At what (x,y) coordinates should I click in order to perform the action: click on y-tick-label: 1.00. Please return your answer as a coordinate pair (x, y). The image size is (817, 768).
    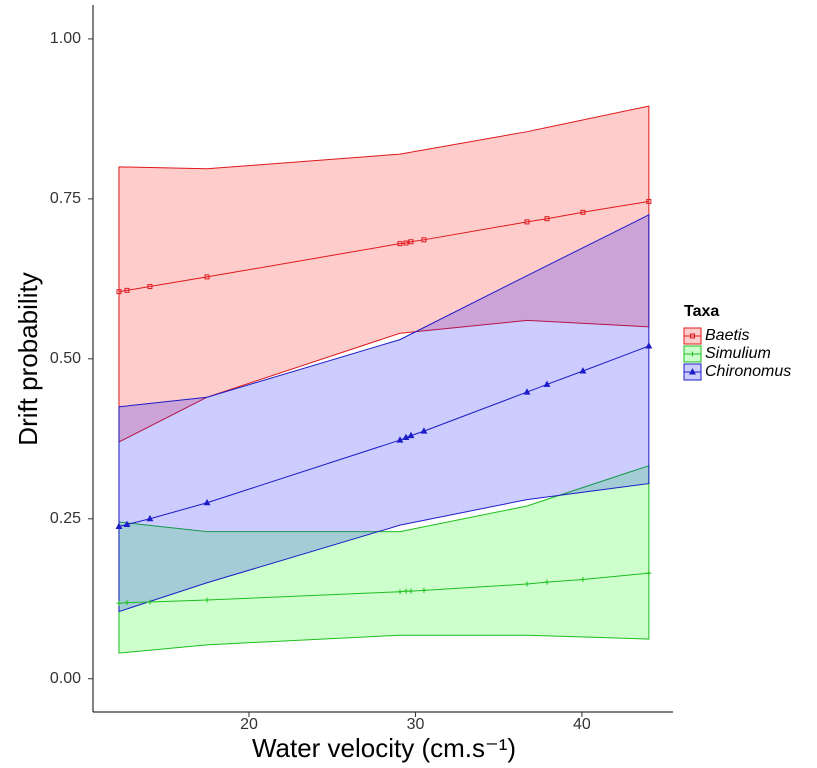
    Looking at the image, I should click on (65, 38).